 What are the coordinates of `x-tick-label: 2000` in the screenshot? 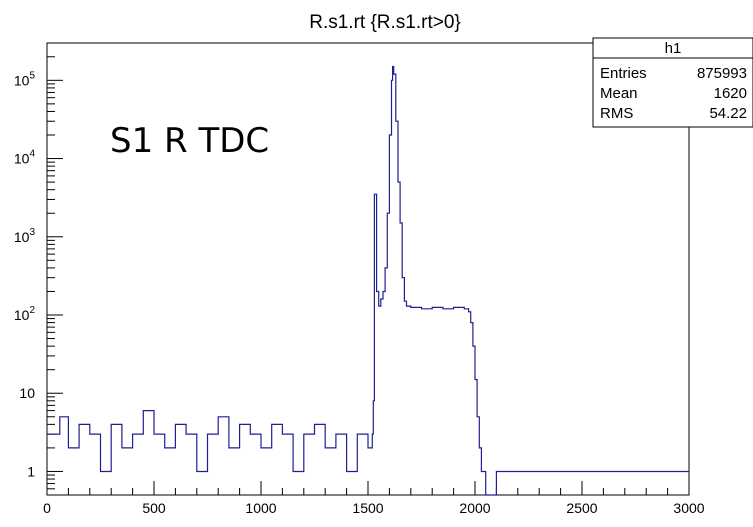 It's located at (474, 508).